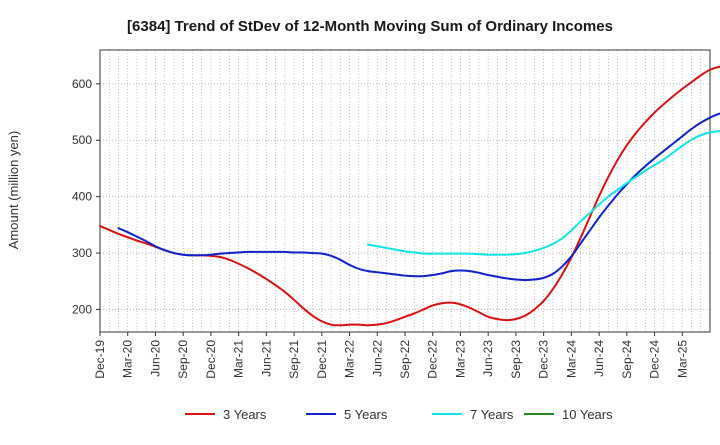 The height and width of the screenshot is (445, 720). What do you see at coordinates (239, 359) in the screenshot?
I see `x-tick-label: Mar-21` at bounding box center [239, 359].